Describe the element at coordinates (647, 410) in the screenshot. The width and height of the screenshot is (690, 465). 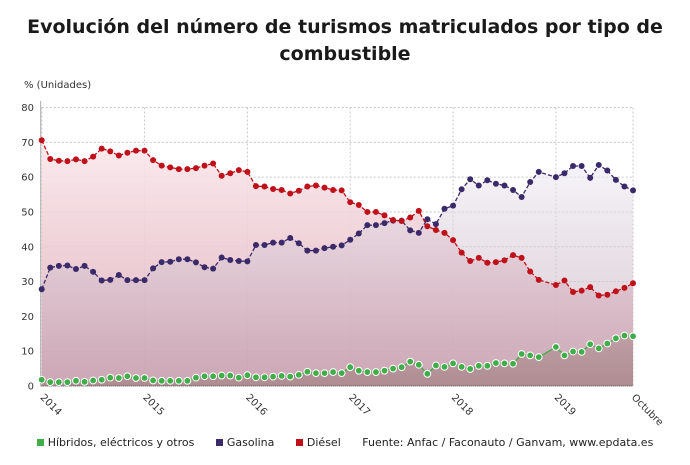
I see `x-tick-label: Octubre` at that location.